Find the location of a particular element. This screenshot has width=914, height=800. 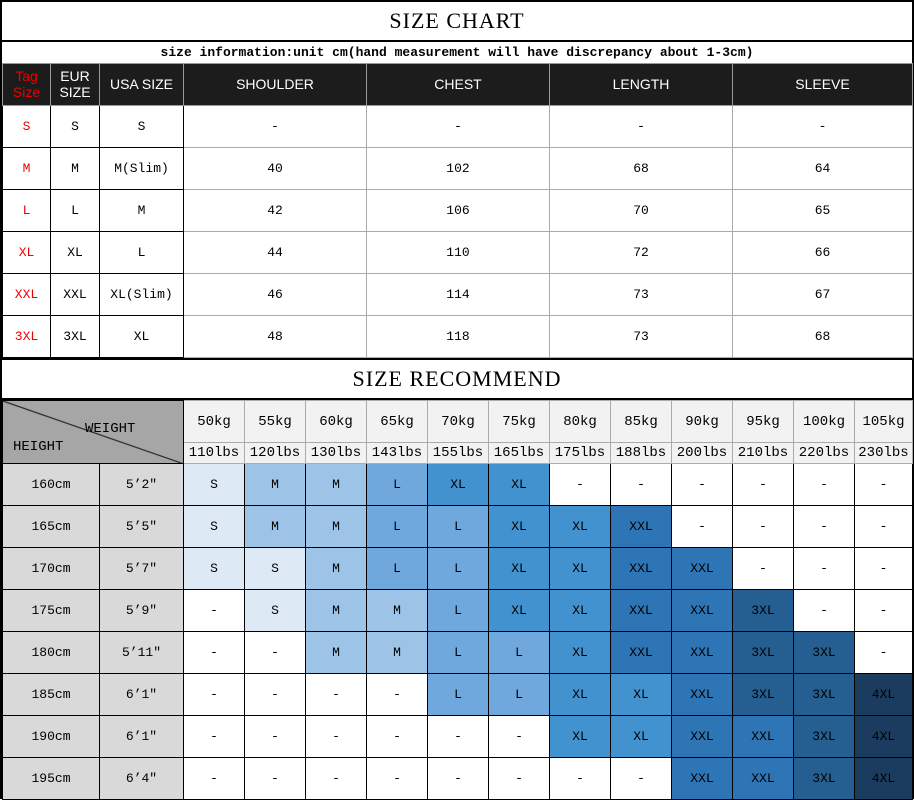

size-cell: 67 is located at coordinates (822, 294).